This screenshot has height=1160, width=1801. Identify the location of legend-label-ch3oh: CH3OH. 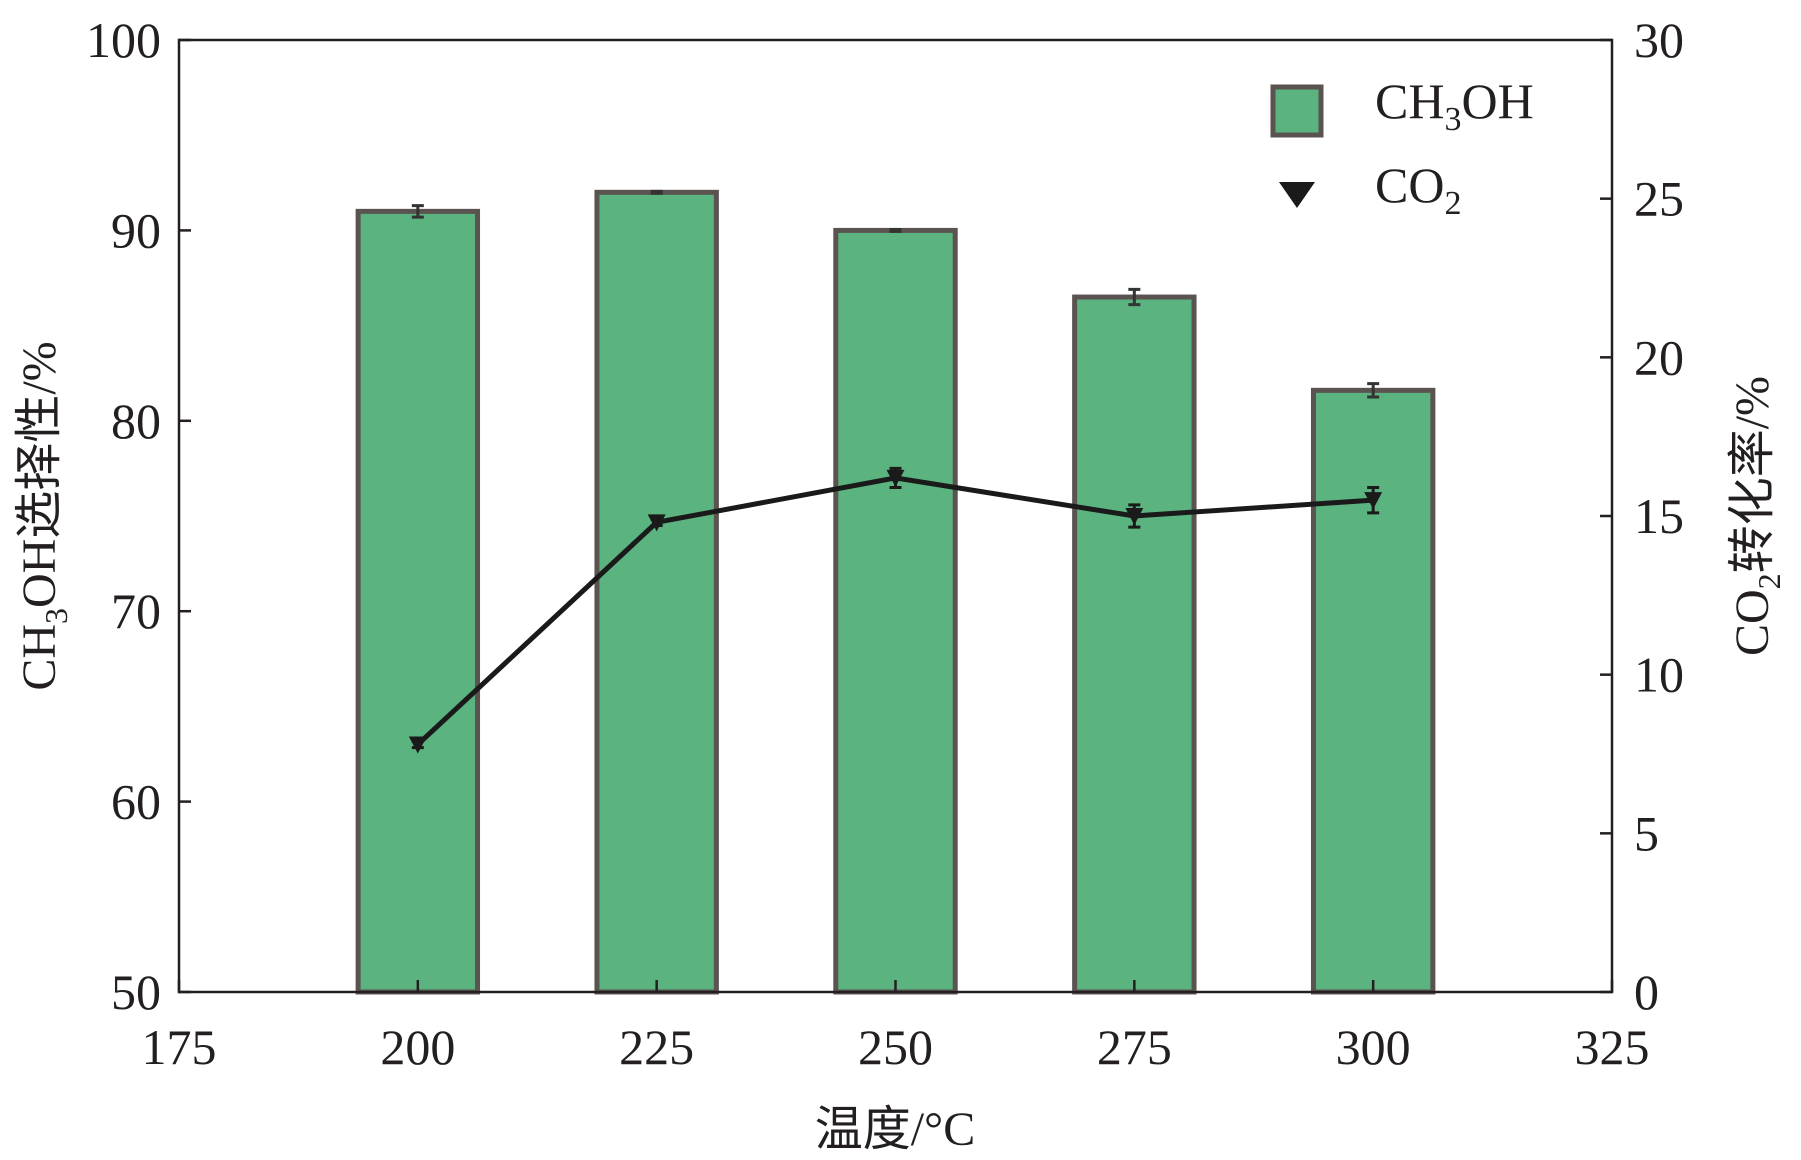
(1454, 105).